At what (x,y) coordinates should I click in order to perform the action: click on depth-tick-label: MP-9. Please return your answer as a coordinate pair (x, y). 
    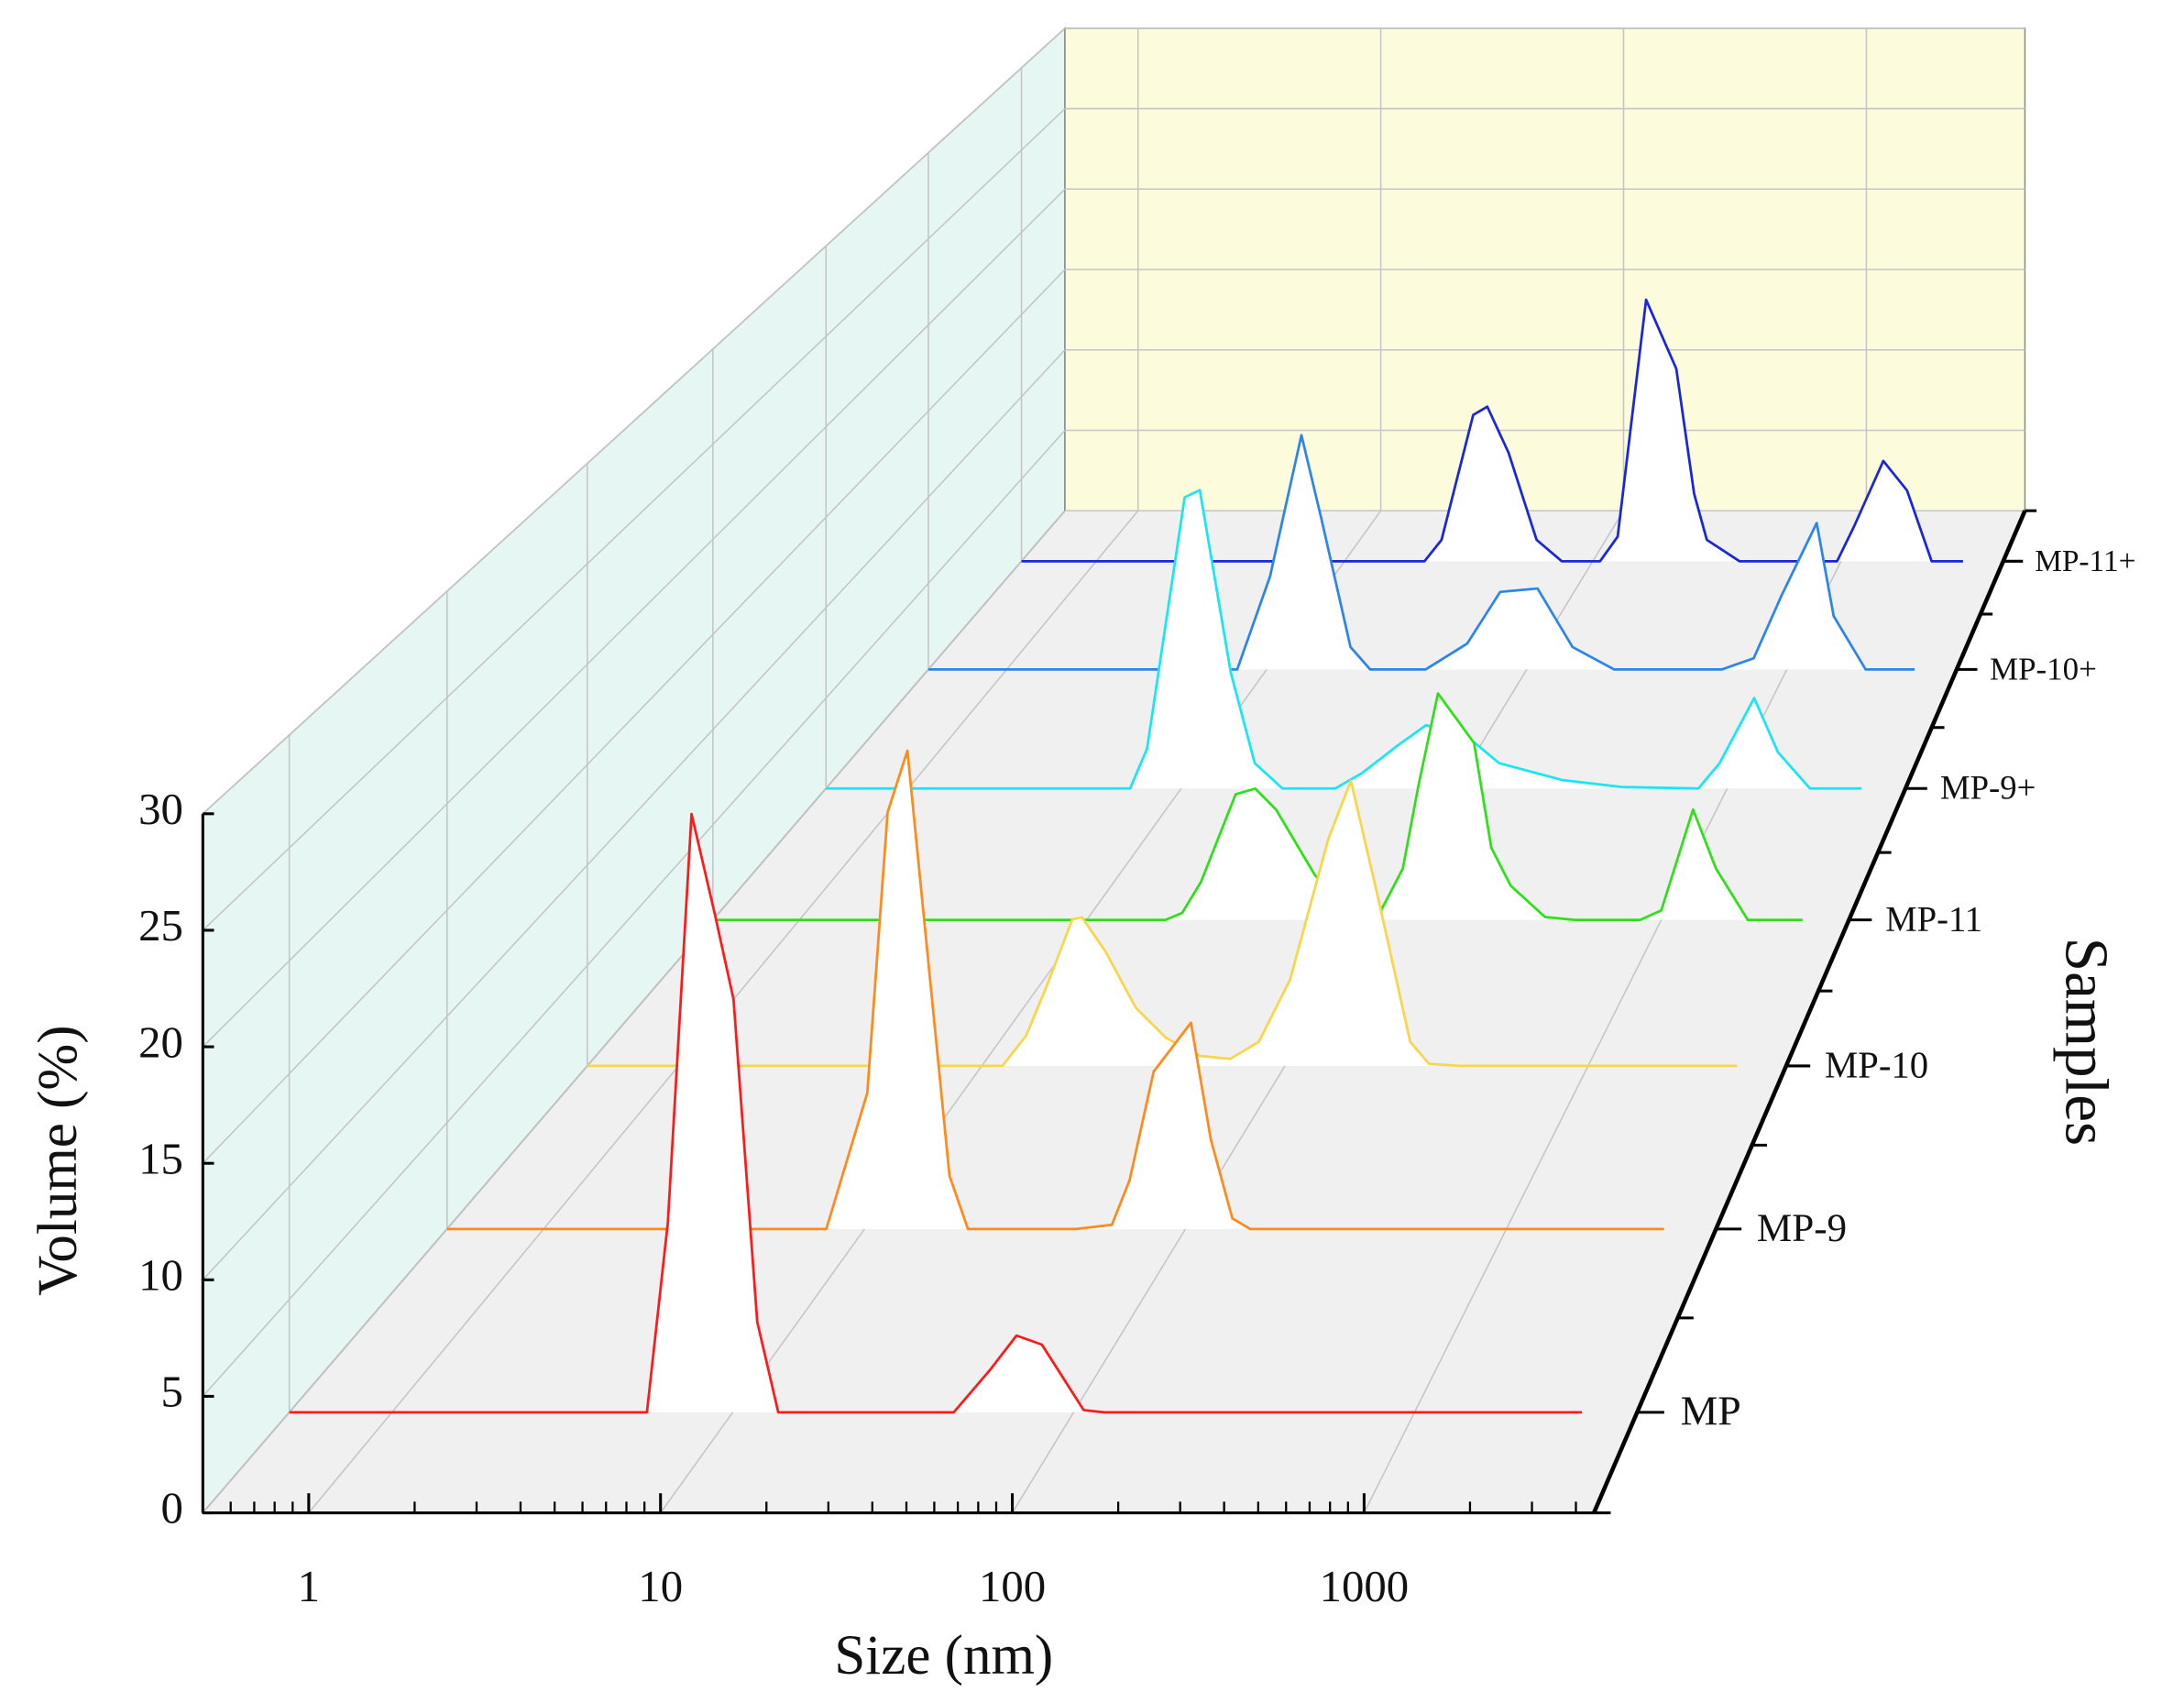
    Looking at the image, I should click on (1802, 1229).